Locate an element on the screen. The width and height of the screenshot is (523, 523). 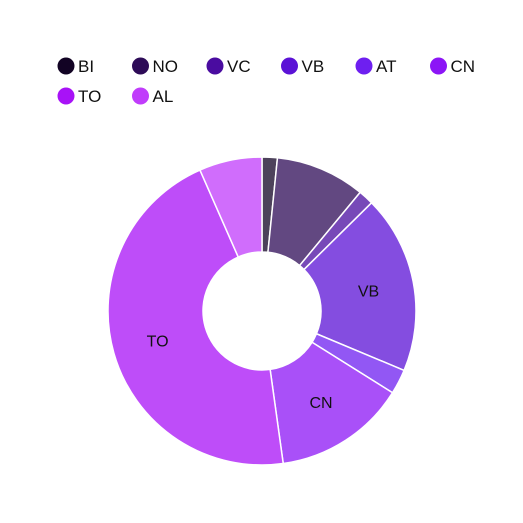
legend-item-at: AT is located at coordinates (376, 66).